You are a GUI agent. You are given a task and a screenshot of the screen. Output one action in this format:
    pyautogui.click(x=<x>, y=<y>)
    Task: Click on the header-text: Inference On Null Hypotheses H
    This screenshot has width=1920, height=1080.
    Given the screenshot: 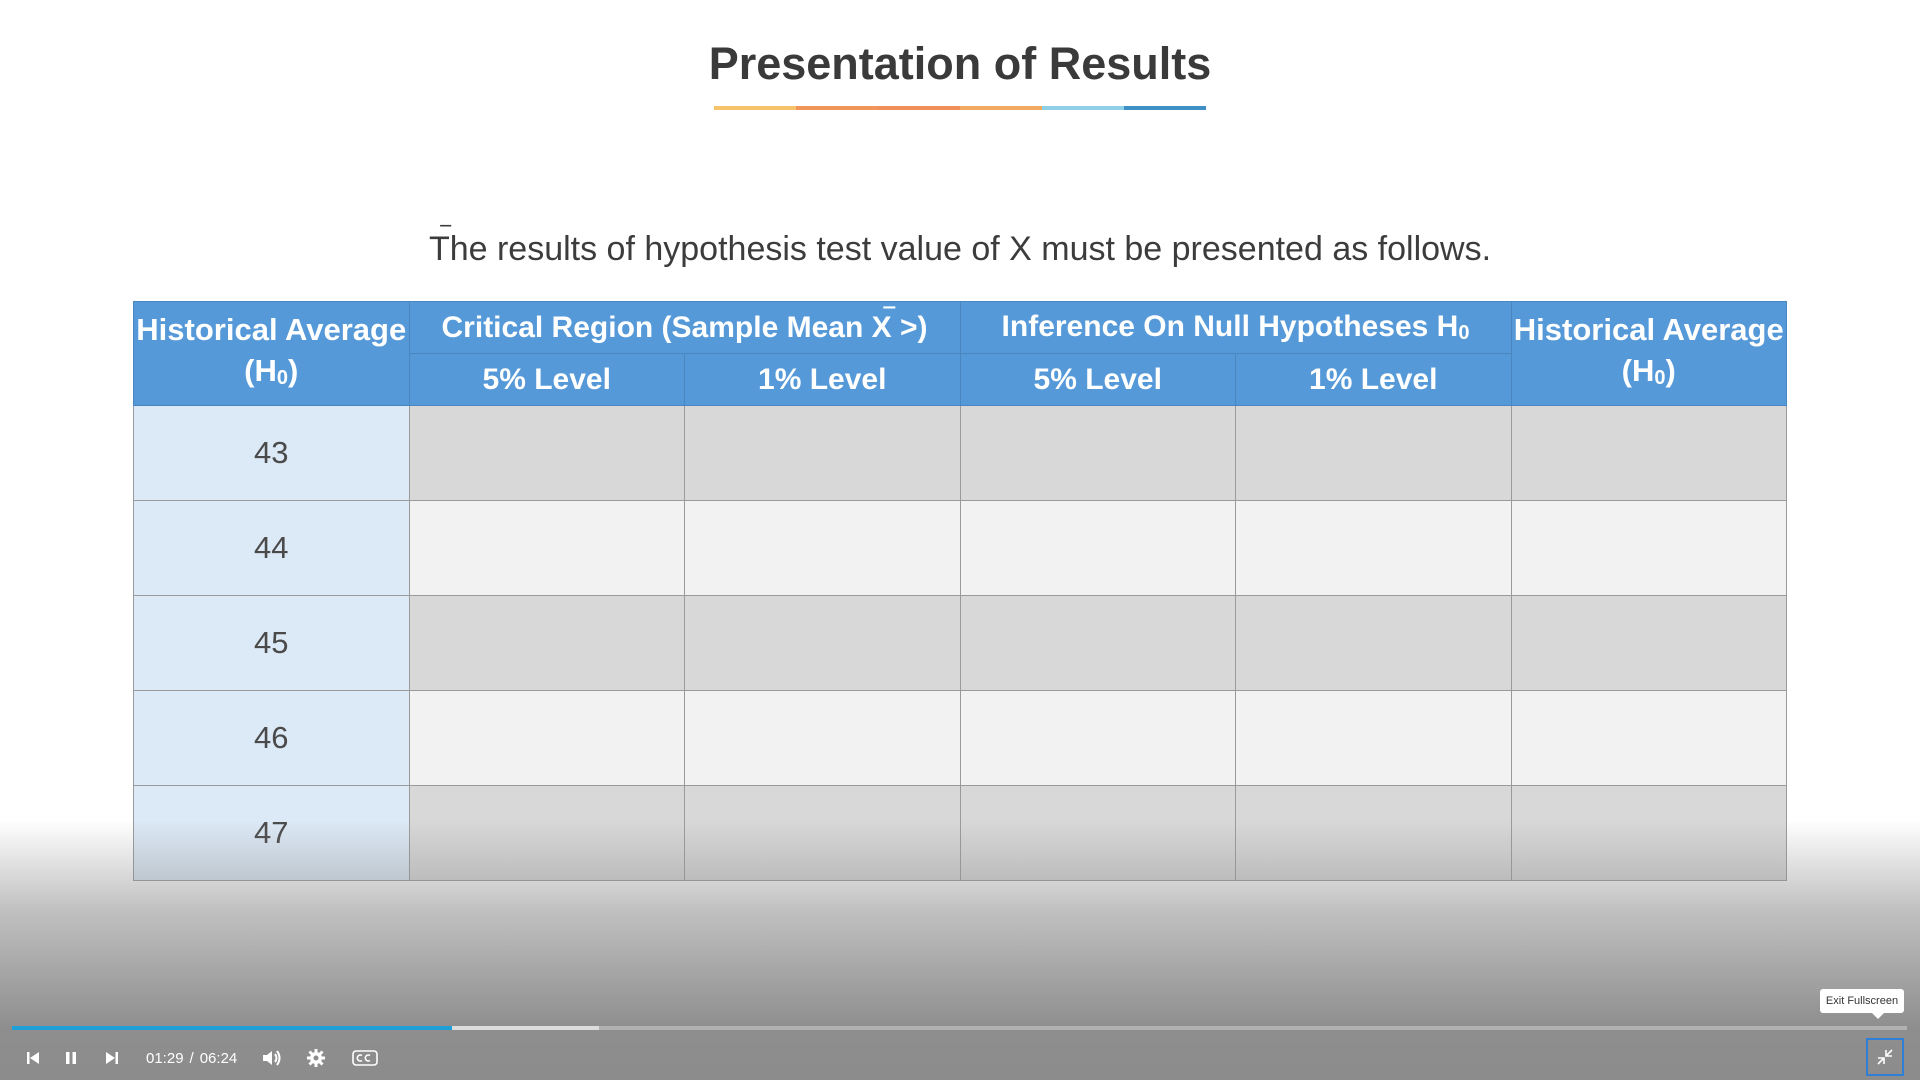 What is the action you would take?
    pyautogui.click(x=1230, y=326)
    